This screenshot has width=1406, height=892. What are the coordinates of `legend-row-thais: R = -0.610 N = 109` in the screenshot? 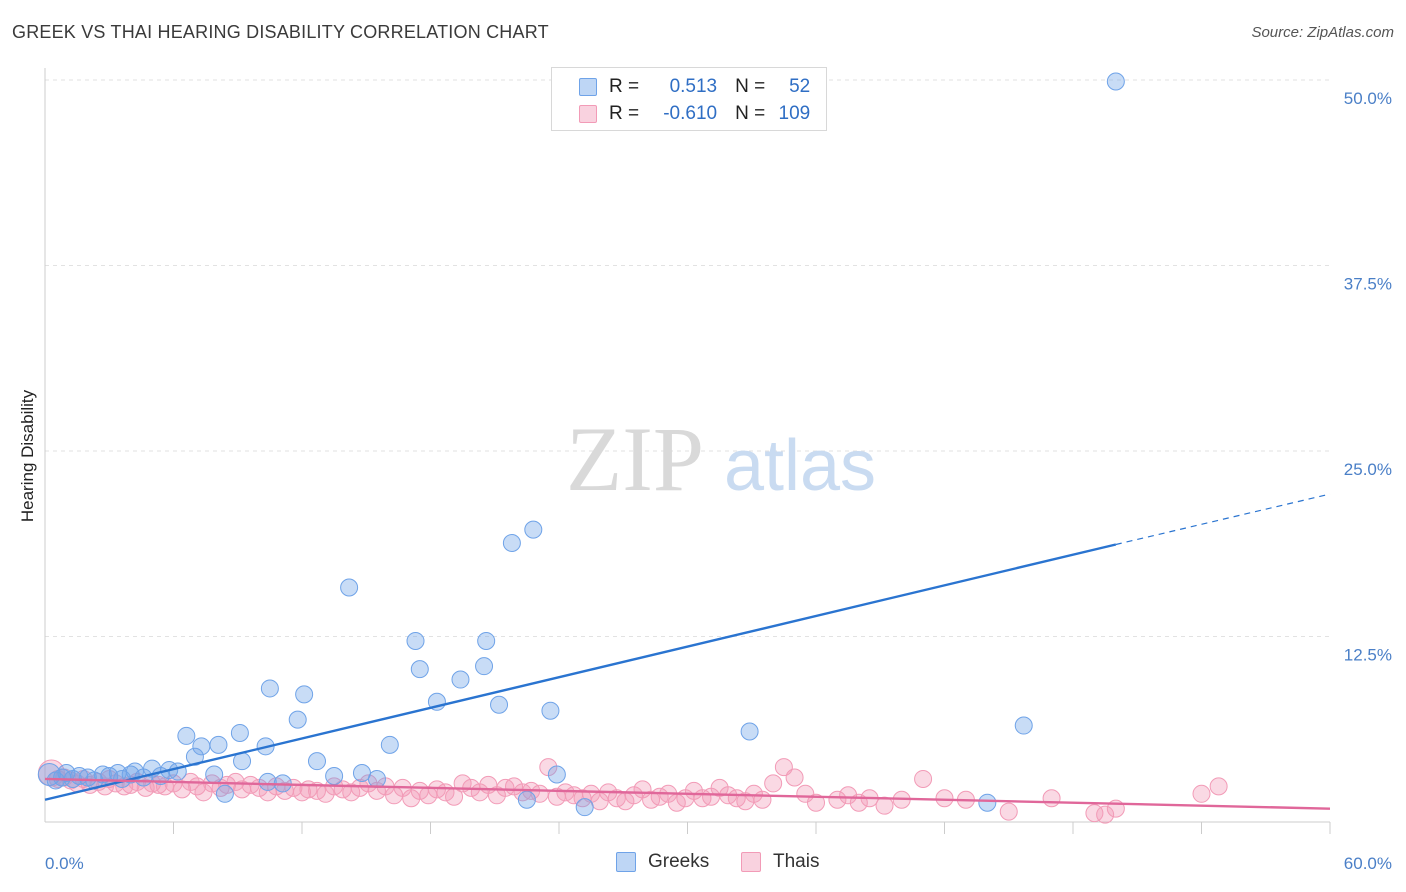 It's located at (681, 114).